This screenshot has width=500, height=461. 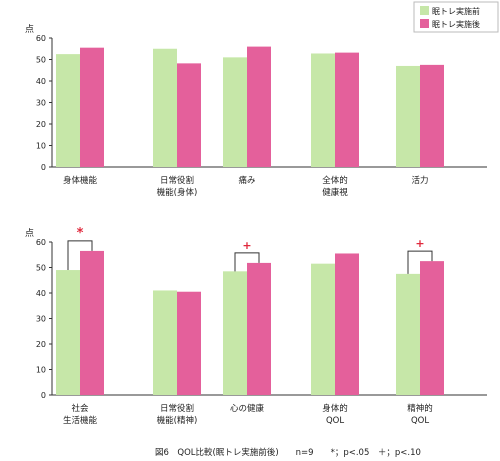 I want to click on x-tick-label: 健康視, so click(x=335, y=192).